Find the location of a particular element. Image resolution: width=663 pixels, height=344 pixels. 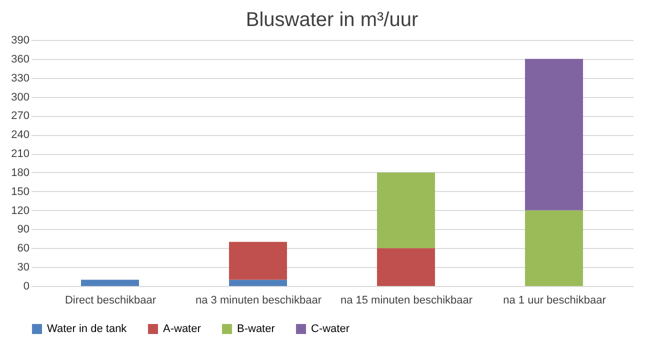

legend-label: Water in de tank is located at coordinates (87, 329).